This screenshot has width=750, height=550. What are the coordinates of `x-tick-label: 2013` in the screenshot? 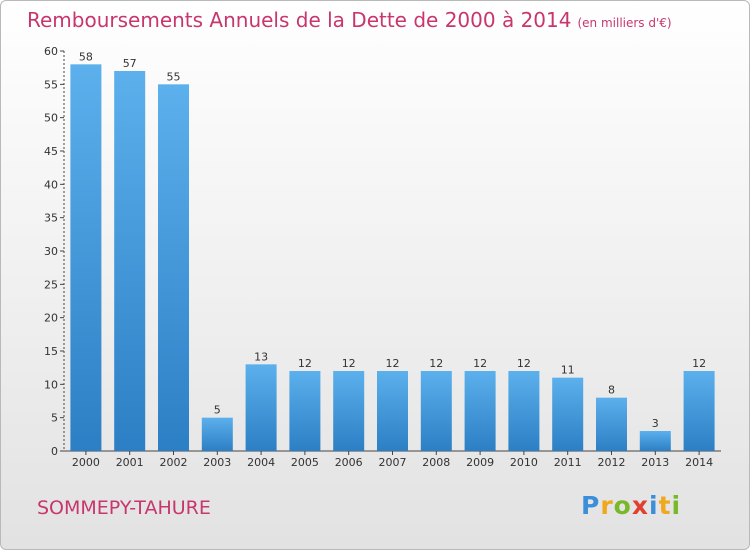 It's located at (655, 462).